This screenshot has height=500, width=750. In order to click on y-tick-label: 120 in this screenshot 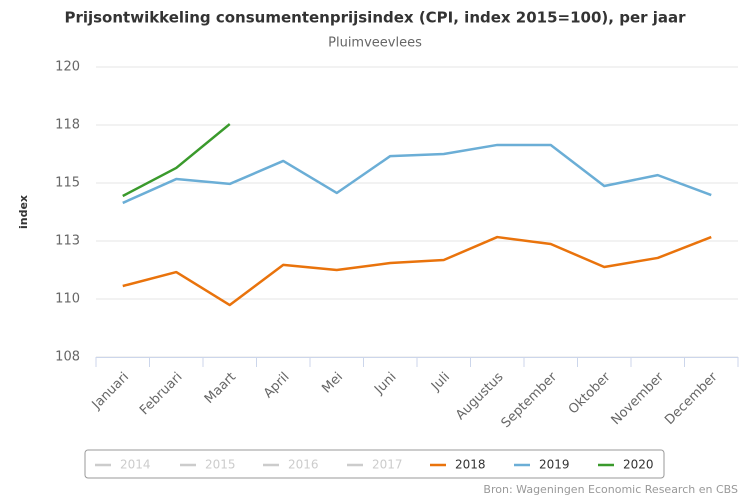, I will do `click(67, 67)`.